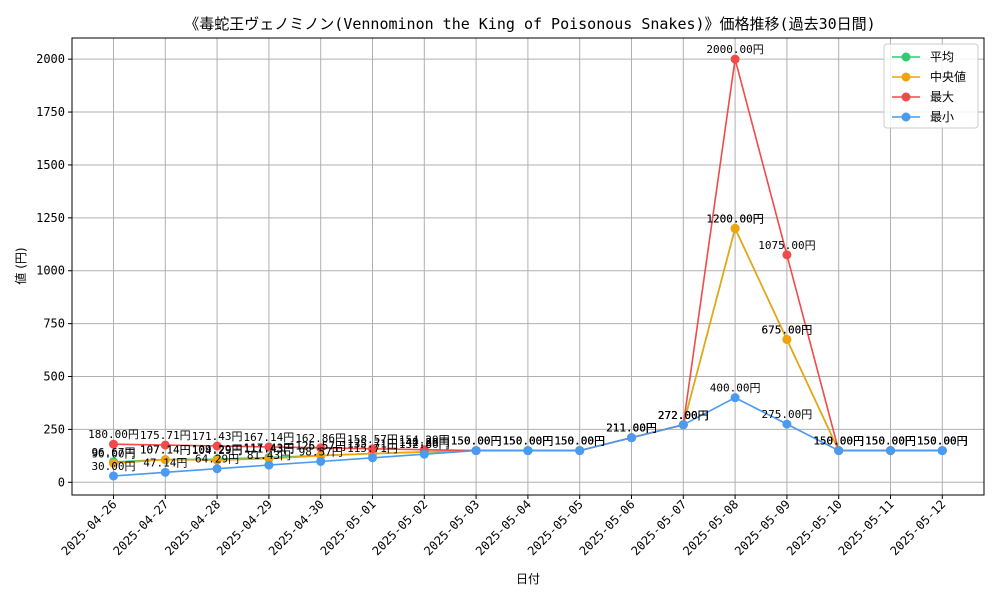 The height and width of the screenshot is (600, 1000). I want to click on legend-label: 中央値, so click(948, 76).